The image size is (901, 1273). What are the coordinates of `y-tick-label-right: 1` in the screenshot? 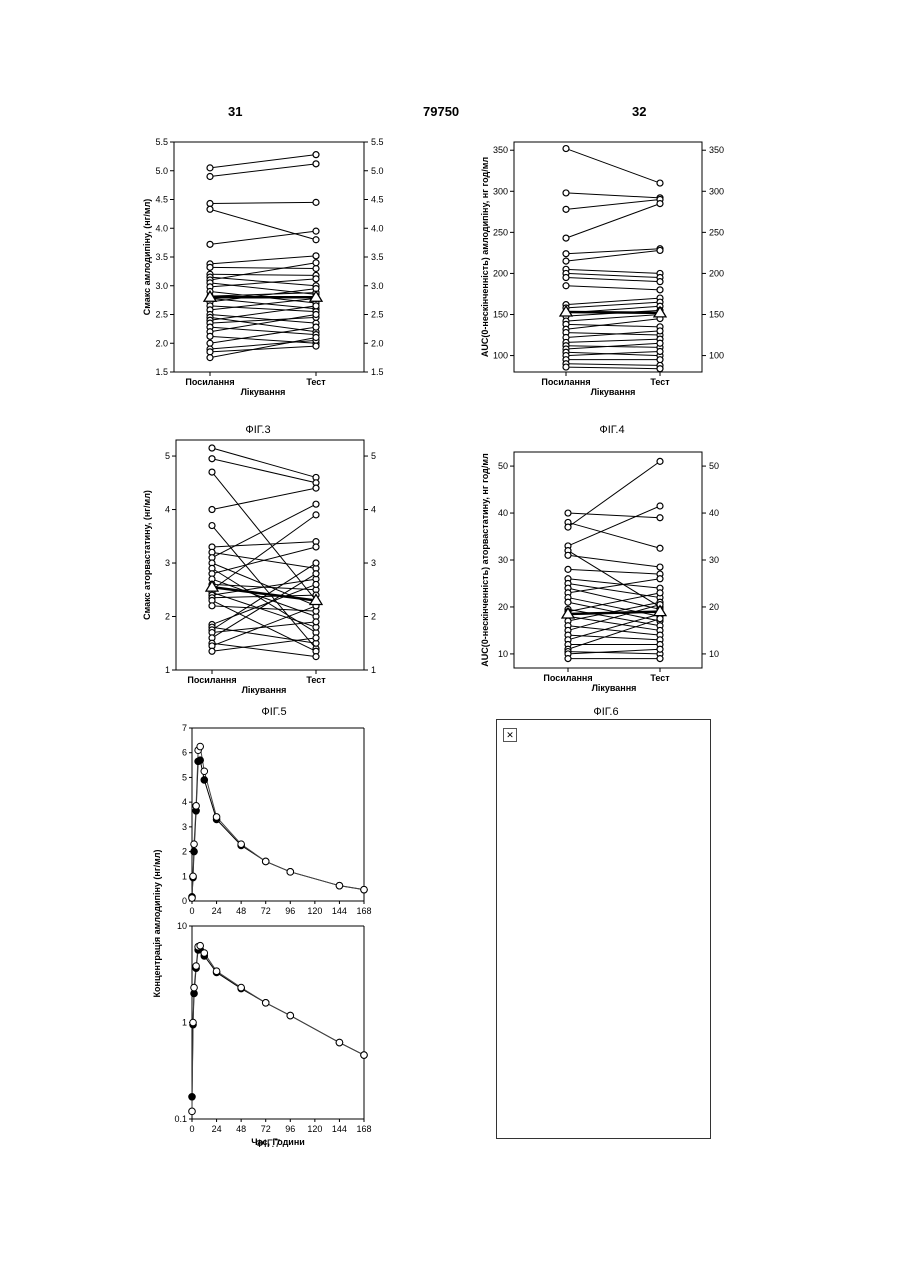 It's located at (373, 670).